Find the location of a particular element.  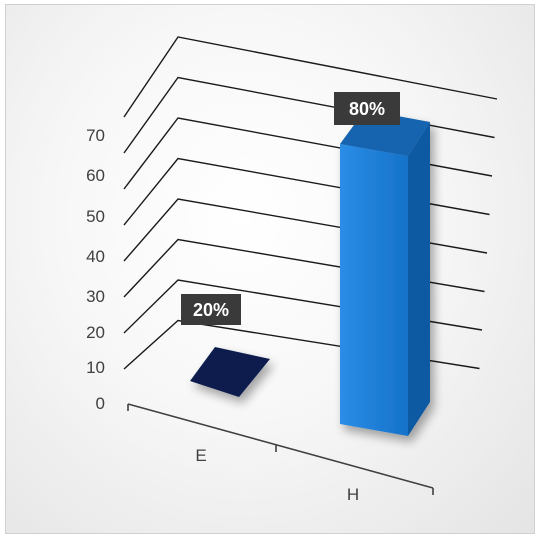

bar-e is located at coordinates (230, 372).